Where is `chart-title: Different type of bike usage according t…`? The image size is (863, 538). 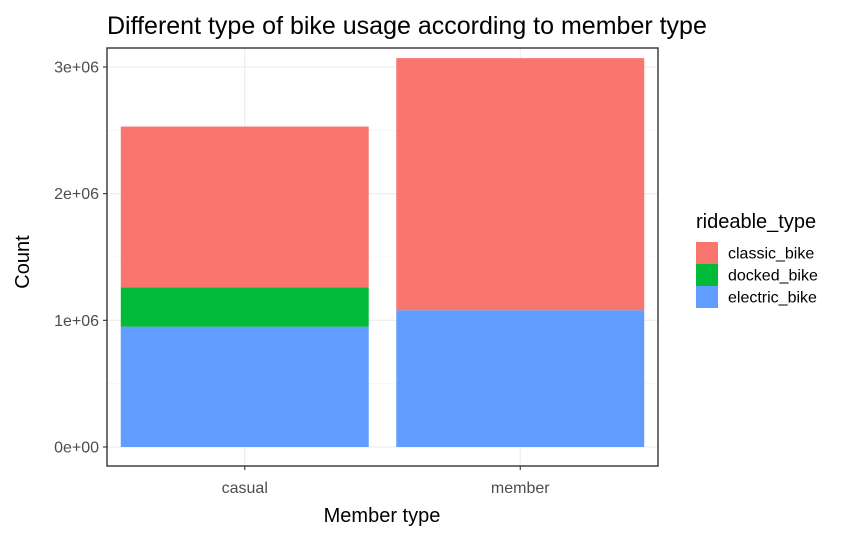 chart-title: Different type of bike usage according t… is located at coordinates (407, 26).